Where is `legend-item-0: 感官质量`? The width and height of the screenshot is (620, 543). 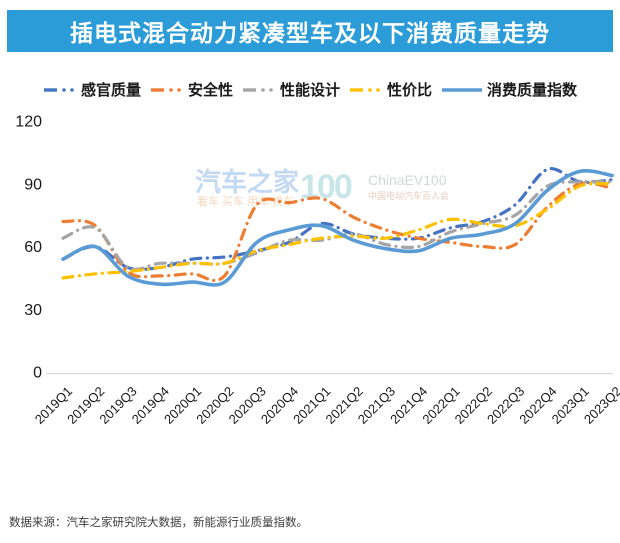
legend-item-0: 感官质量 is located at coordinates (92, 89).